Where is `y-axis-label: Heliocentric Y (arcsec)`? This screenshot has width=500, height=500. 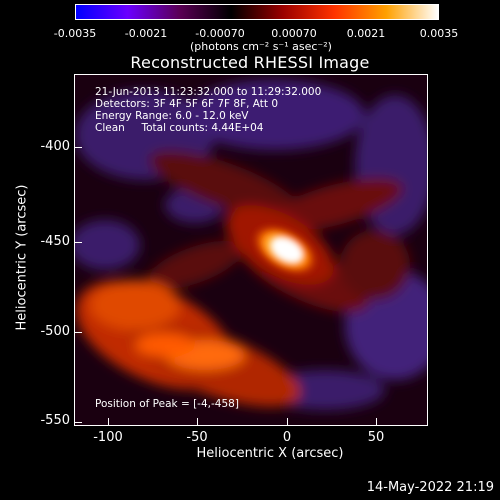
y-axis-label: Heliocentric Y (arcsec) is located at coordinates (22, 257).